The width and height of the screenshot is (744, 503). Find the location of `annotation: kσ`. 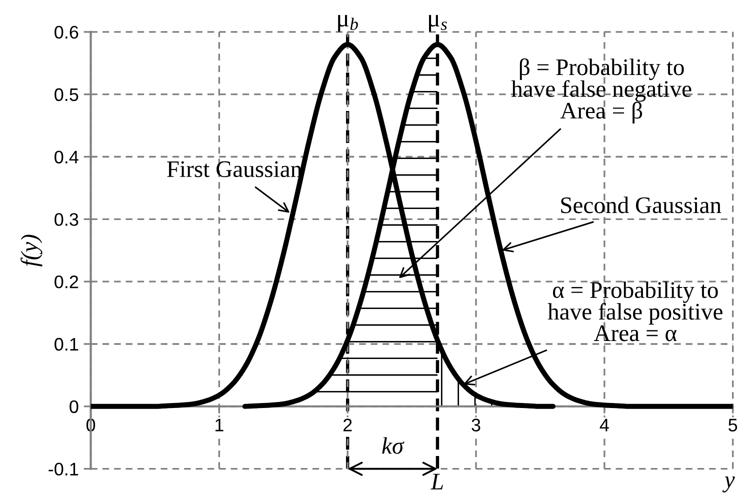

annotation: kσ is located at coordinates (393, 445).